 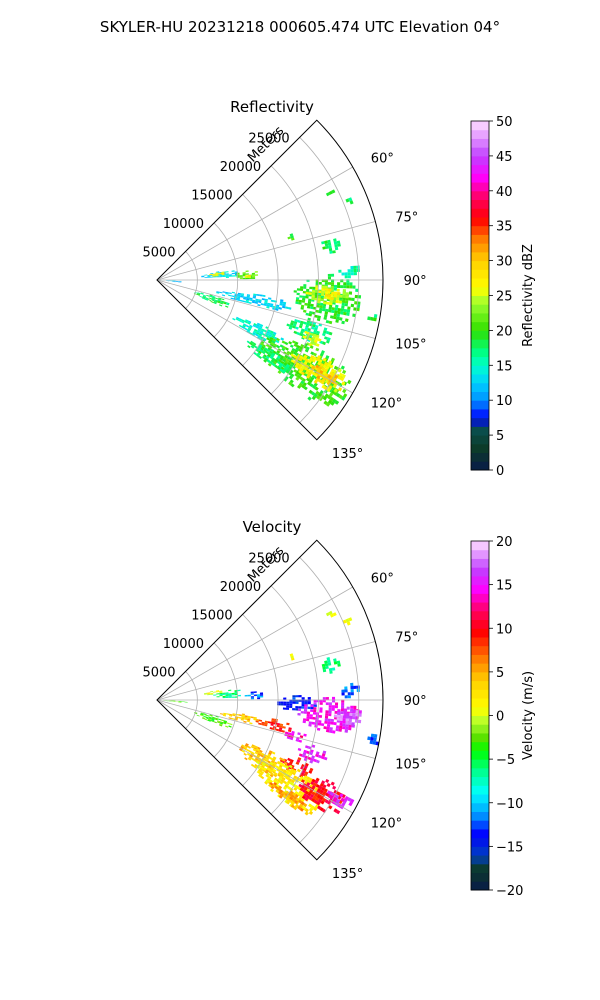 What do you see at coordinates (410, 344) in the screenshot?
I see `azimuth-tick-label: 105°` at bounding box center [410, 344].